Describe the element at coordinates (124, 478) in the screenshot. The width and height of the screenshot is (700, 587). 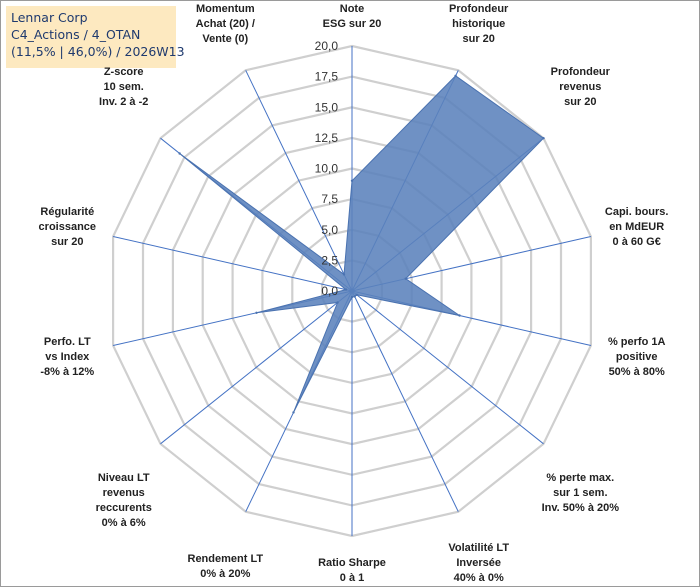
I see `axis-label-line: Niveau LT` at that location.